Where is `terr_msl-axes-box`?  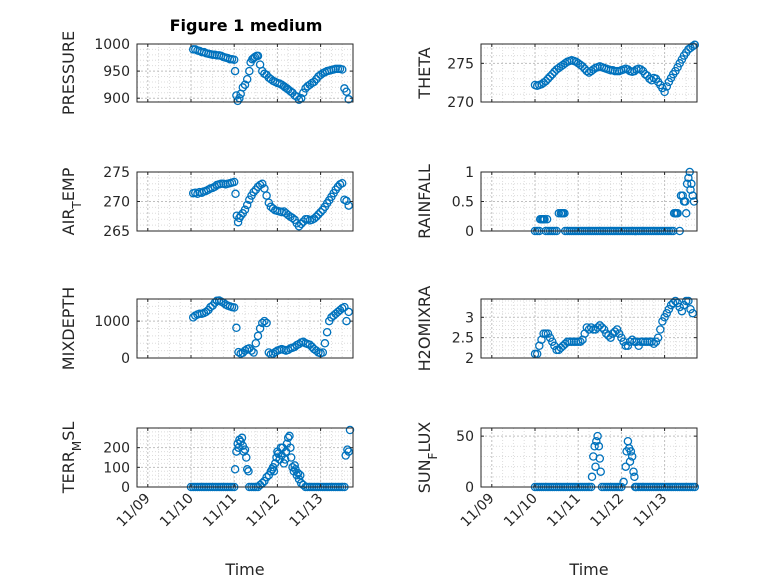
terr_msl-axes-box is located at coordinates (245, 457).